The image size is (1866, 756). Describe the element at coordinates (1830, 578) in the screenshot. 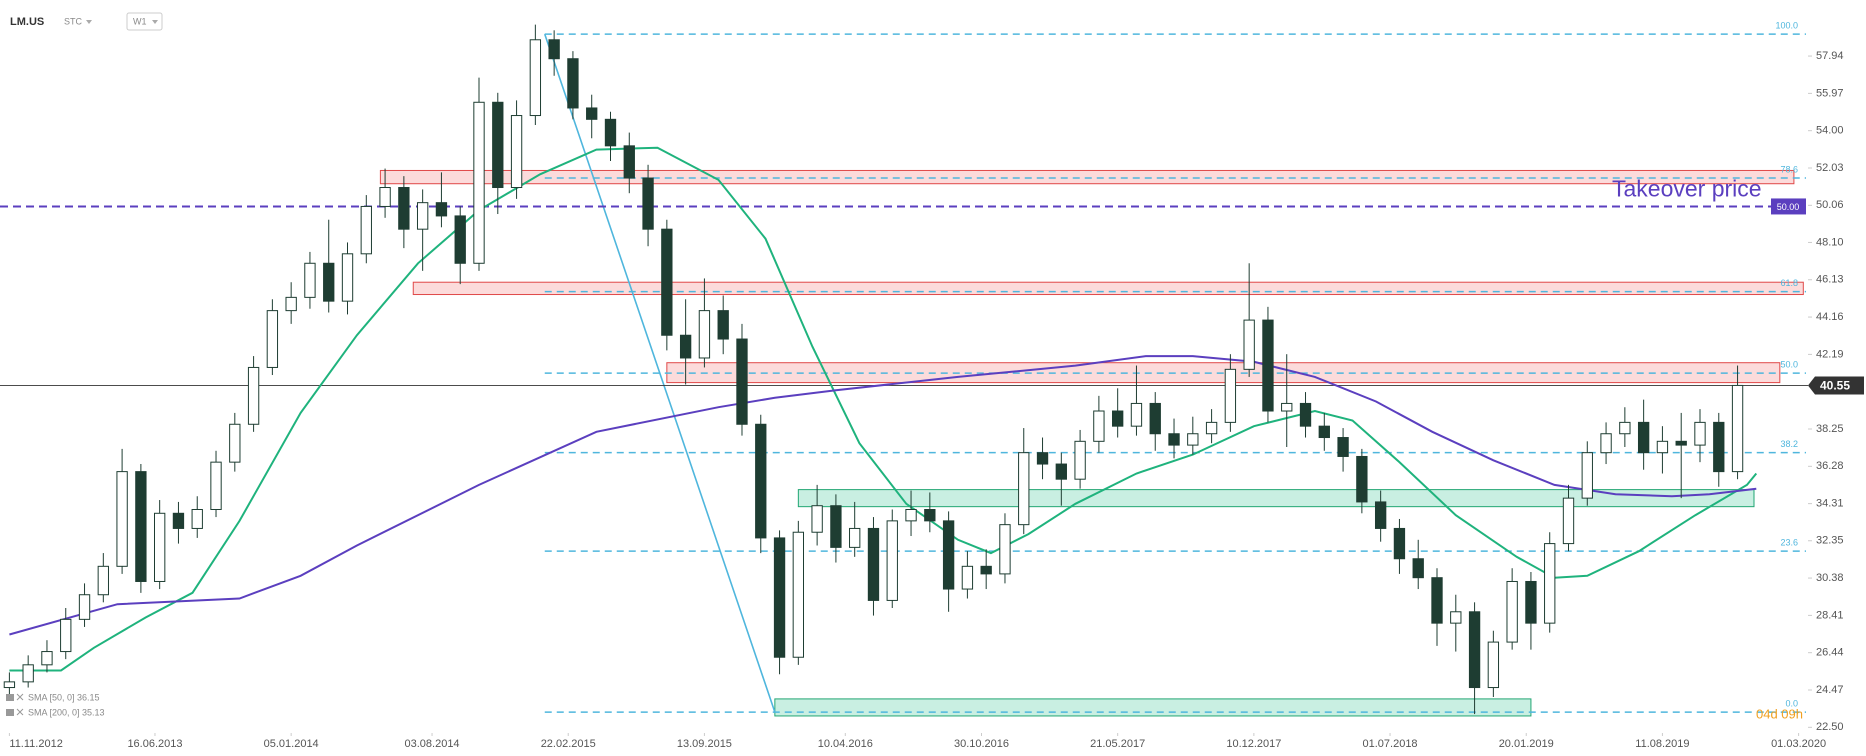

I see `y-tick-label: 30.38` at that location.